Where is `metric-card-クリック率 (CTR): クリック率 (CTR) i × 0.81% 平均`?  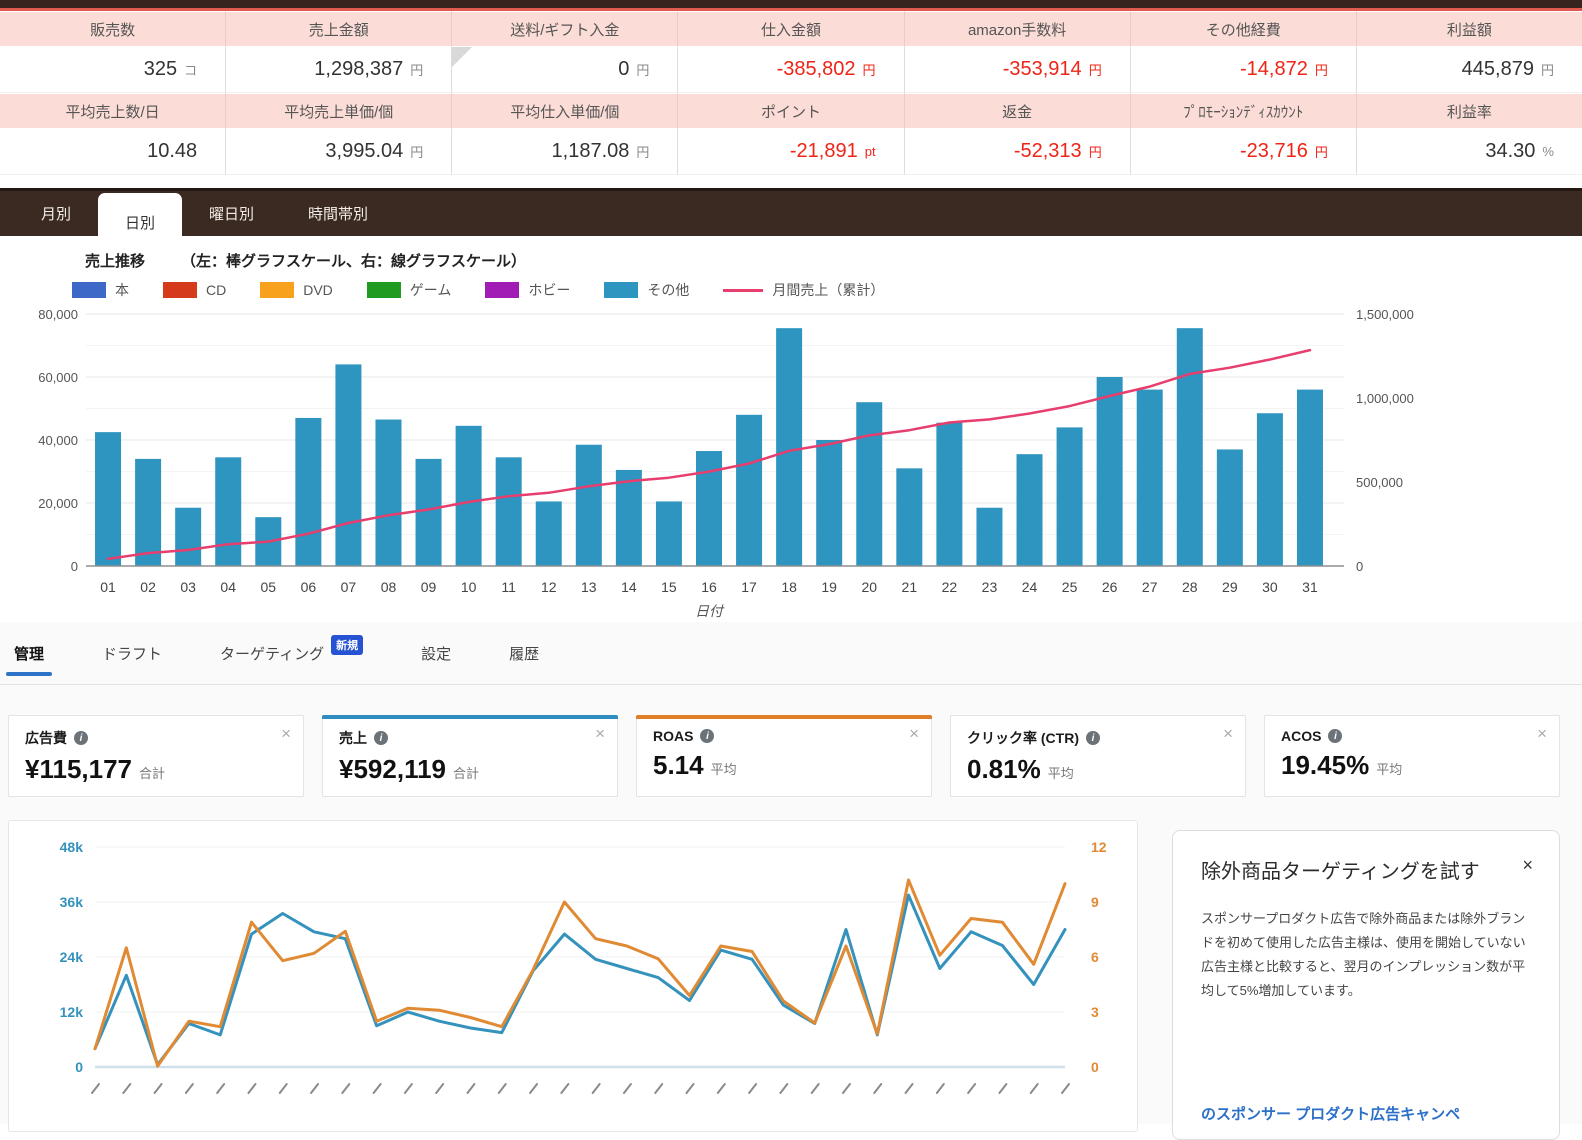
metric-card-クリック率 (CTR): クリック率 (CTR) i × 0.81% 平均 is located at coordinates (1098, 756).